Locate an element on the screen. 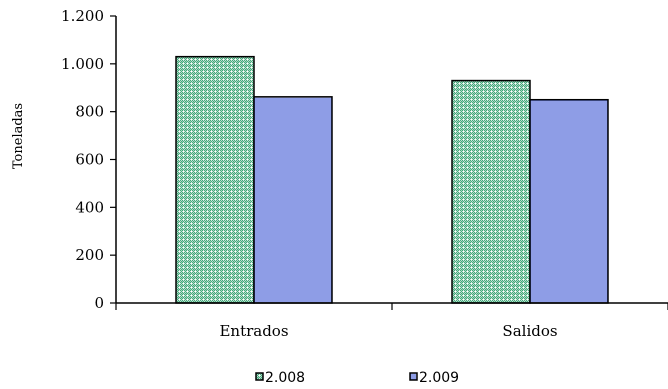 This screenshot has height=389, width=668. legend-label: 2.008 is located at coordinates (285, 378).